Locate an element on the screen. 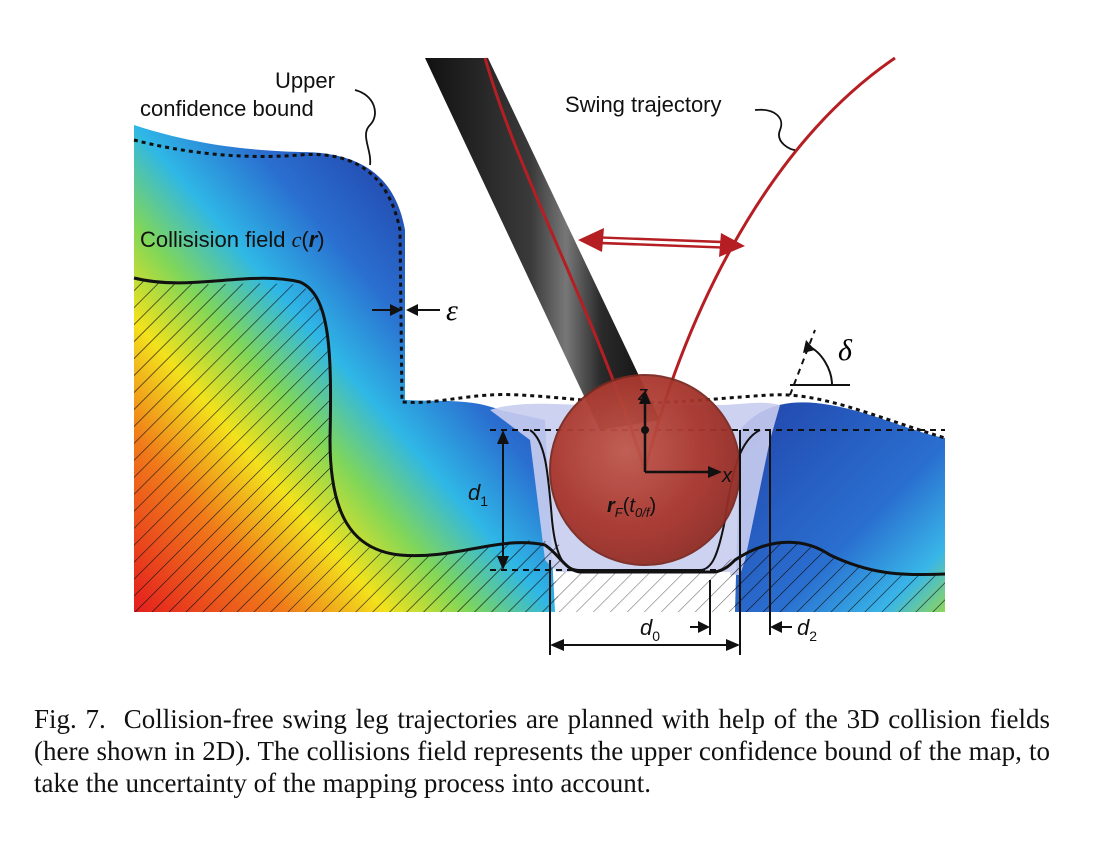 The image size is (1096, 862). axis-z-label: z is located at coordinates (642, 394).